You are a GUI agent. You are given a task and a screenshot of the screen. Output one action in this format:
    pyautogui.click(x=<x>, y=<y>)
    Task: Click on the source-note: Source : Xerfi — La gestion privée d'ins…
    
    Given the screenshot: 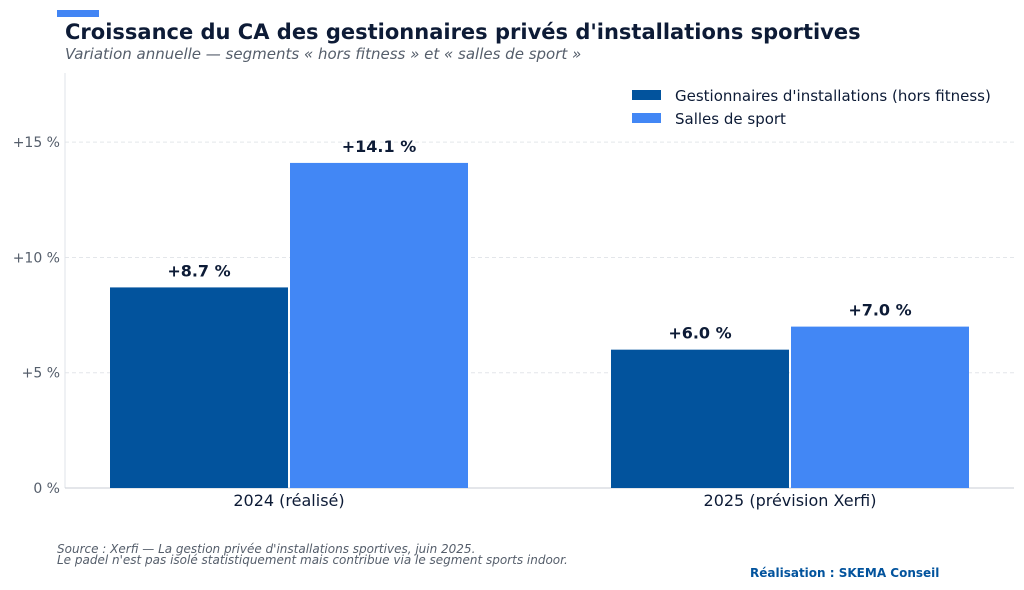 What is the action you would take?
    pyautogui.click(x=266, y=549)
    